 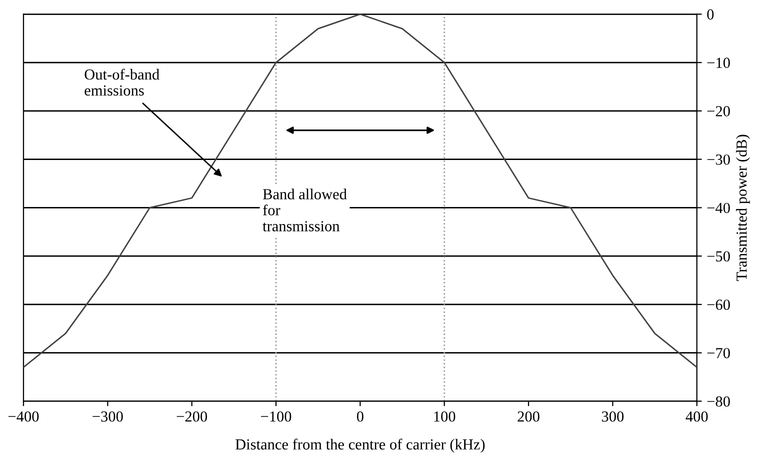 I want to click on x-tick-label: −200, so click(x=192, y=416).